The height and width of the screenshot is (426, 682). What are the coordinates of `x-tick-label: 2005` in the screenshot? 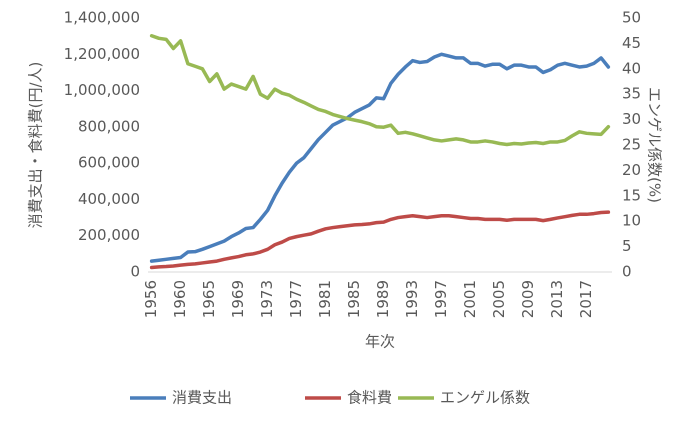 It's located at (499, 299).